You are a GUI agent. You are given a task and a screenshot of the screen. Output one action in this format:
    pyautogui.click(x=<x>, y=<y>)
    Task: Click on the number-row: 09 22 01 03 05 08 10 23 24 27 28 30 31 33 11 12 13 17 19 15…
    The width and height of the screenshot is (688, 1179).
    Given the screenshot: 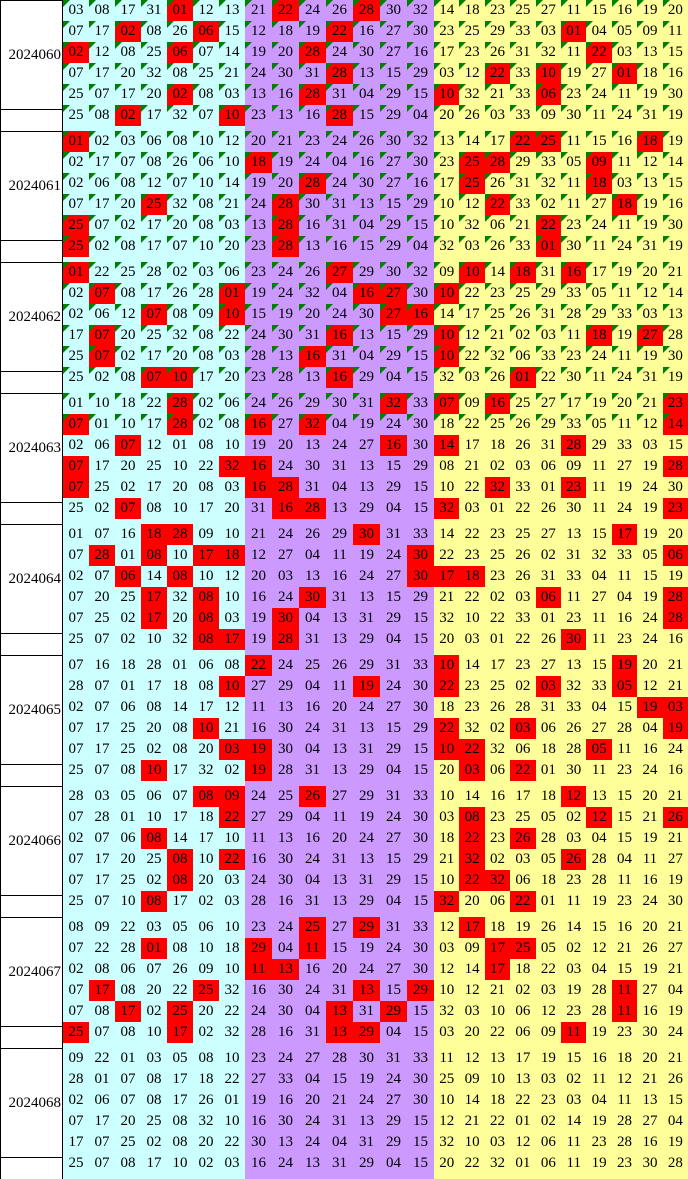 What is the action you would take?
    pyautogui.click(x=375, y=1058)
    